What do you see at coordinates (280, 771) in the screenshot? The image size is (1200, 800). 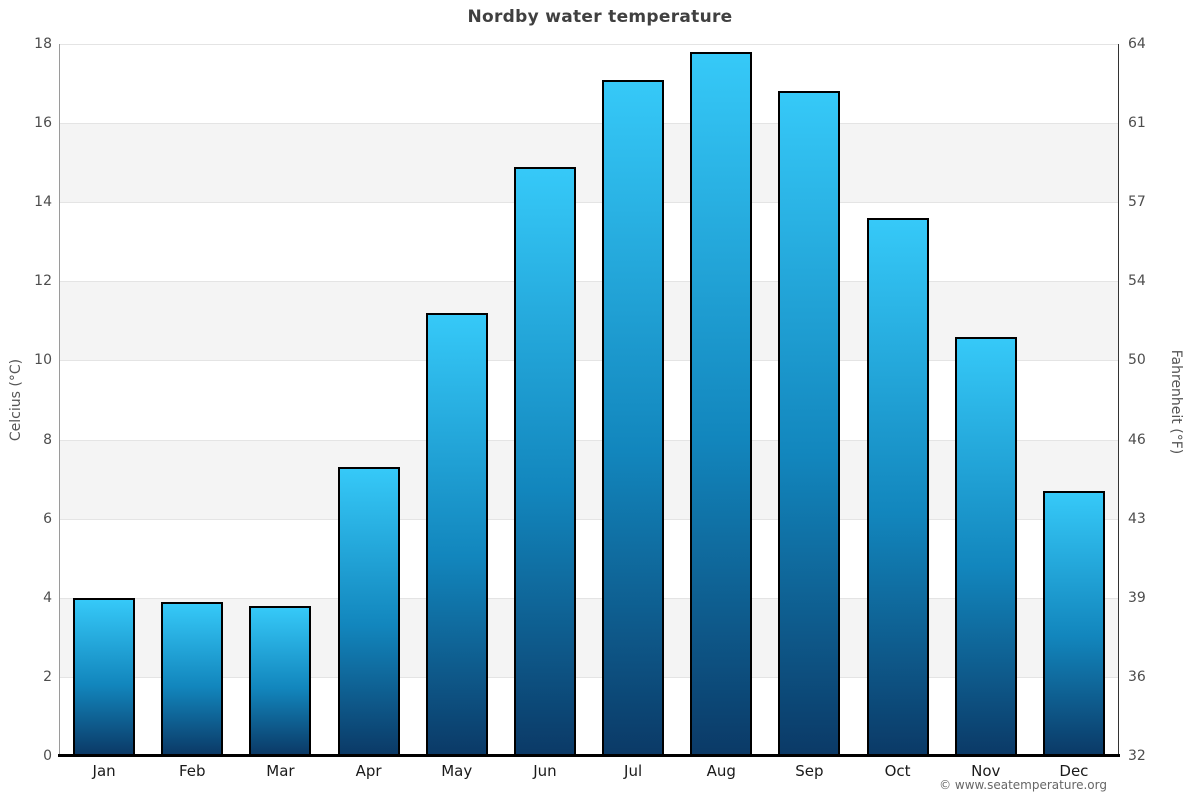 I see `x-tick-mar: Mar` at bounding box center [280, 771].